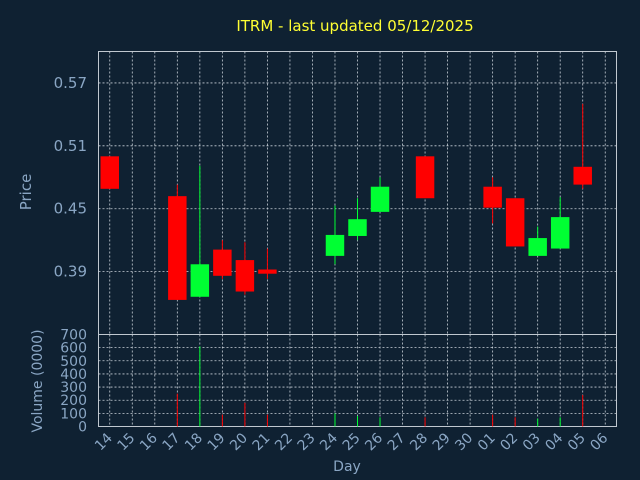 Image resolution: width=640 pixels, height=480 pixels. Describe the element at coordinates (26, 192) in the screenshot. I see `price-axis-label: Price` at that location.